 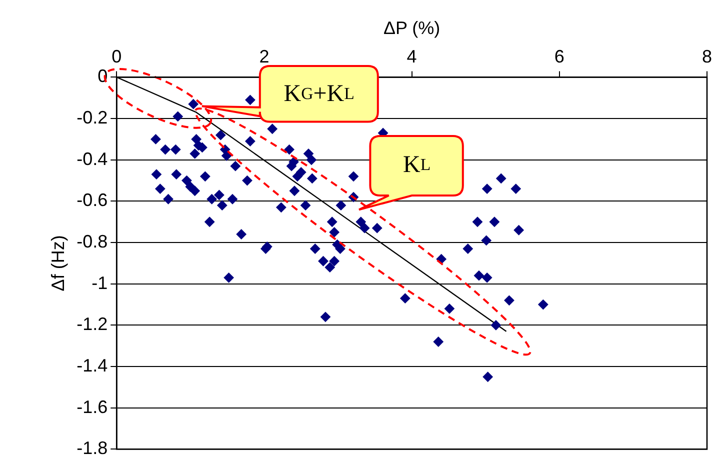 I want to click on y-tick-label: -0.6, so click(x=92, y=200).